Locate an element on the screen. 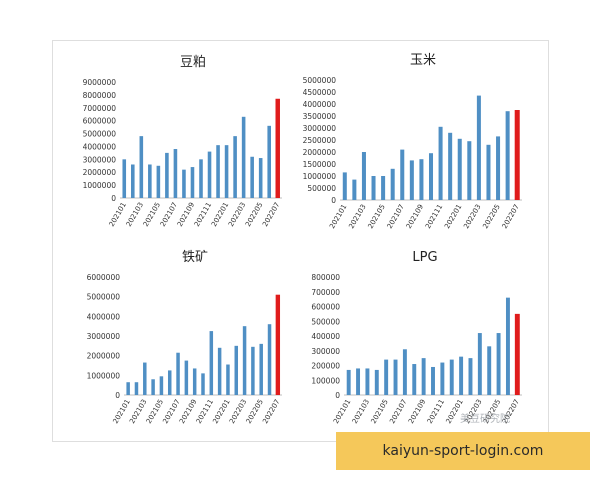  y-tick-label: 7000000 is located at coordinates (100, 108).